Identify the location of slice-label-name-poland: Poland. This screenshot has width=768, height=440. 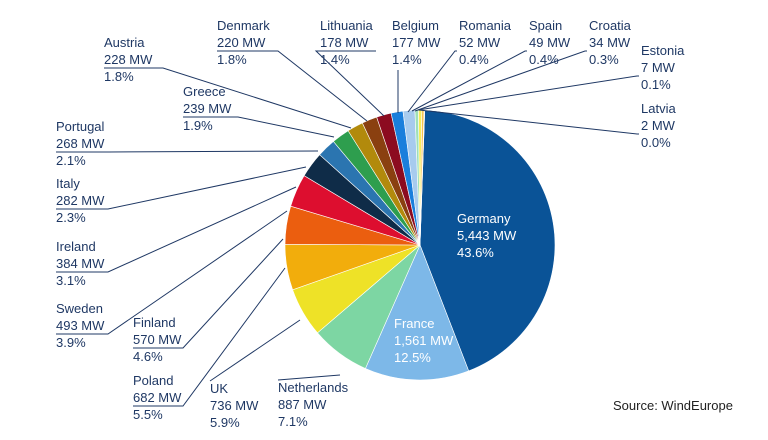
(153, 380).